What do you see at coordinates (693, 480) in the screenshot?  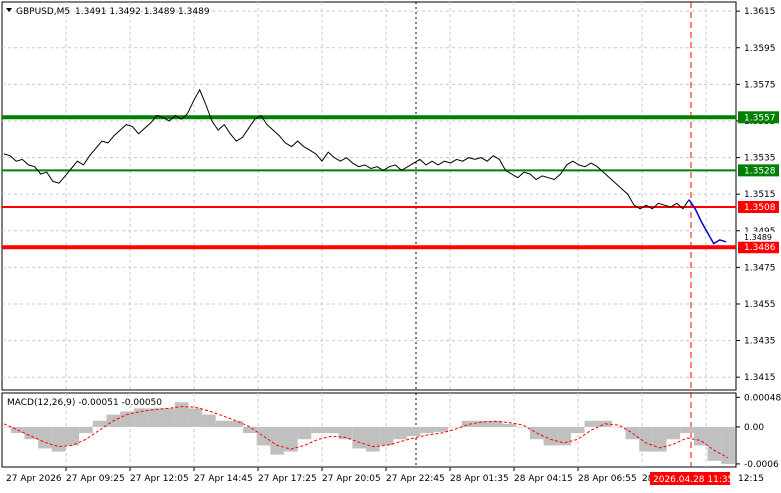 I see `current-time-label: 2026.04.28 11:35` at bounding box center [693, 480].